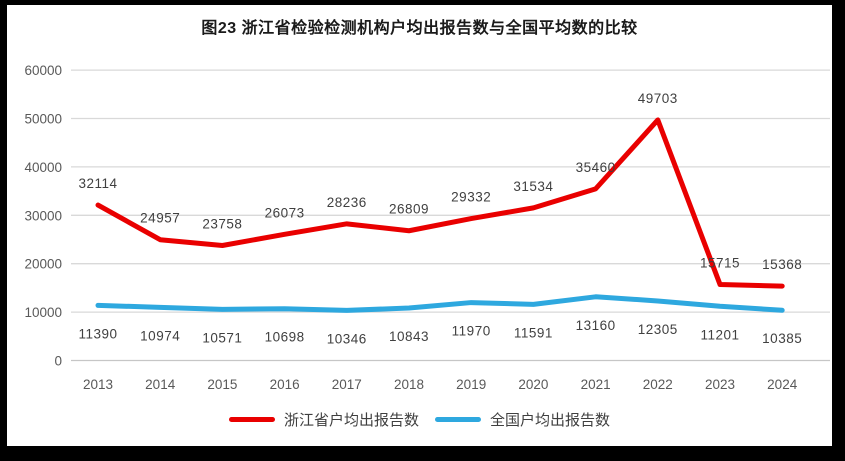 Image resolution: width=845 pixels, height=461 pixels. I want to click on chart-legend: 浙江省户均出报告数 全国户均出报告数, so click(419, 419).